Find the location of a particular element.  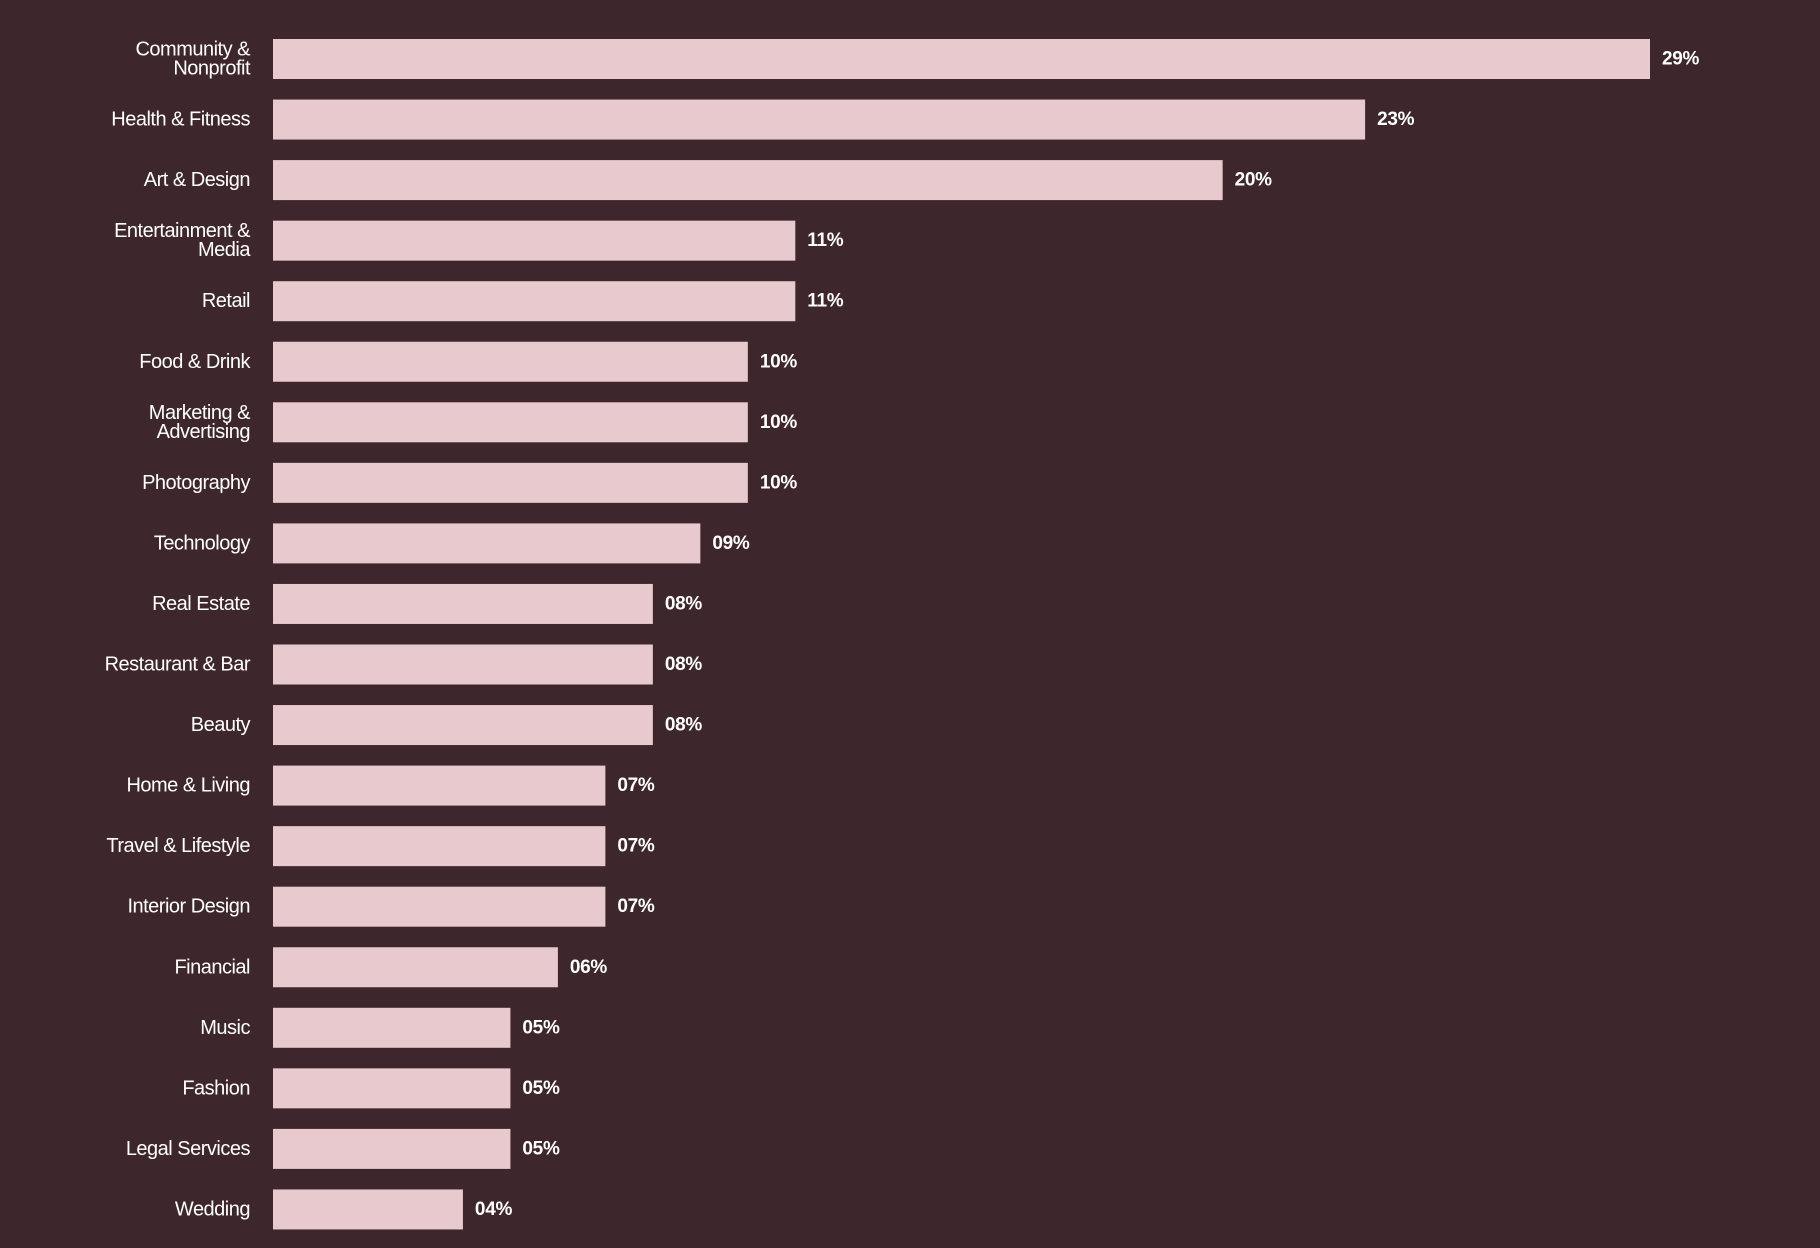

category-label-6: Marketing & Advertising is located at coordinates (200, 422).